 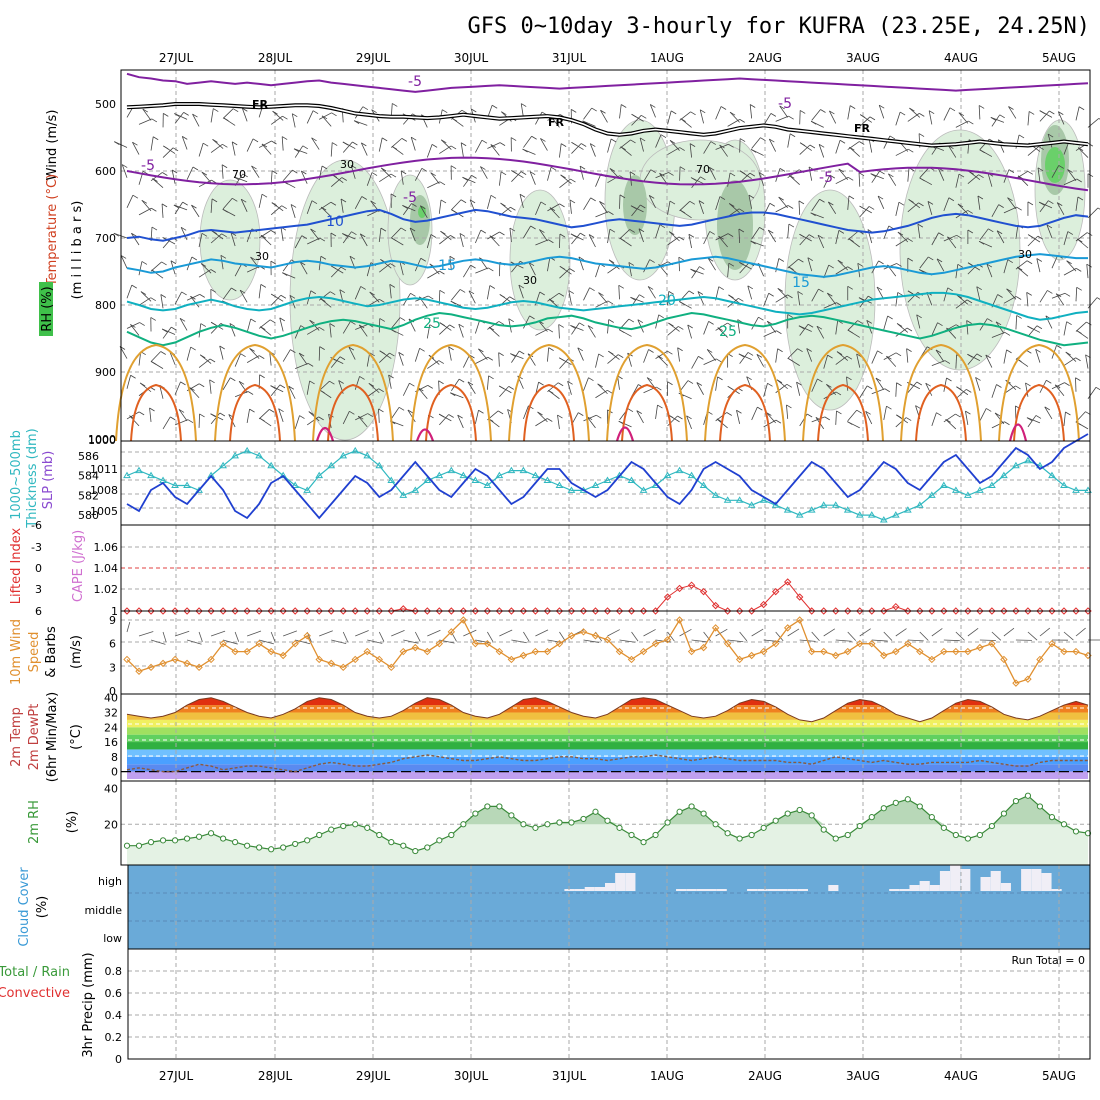 I want to click on tick-label: 1.04, so click(x=106, y=568).